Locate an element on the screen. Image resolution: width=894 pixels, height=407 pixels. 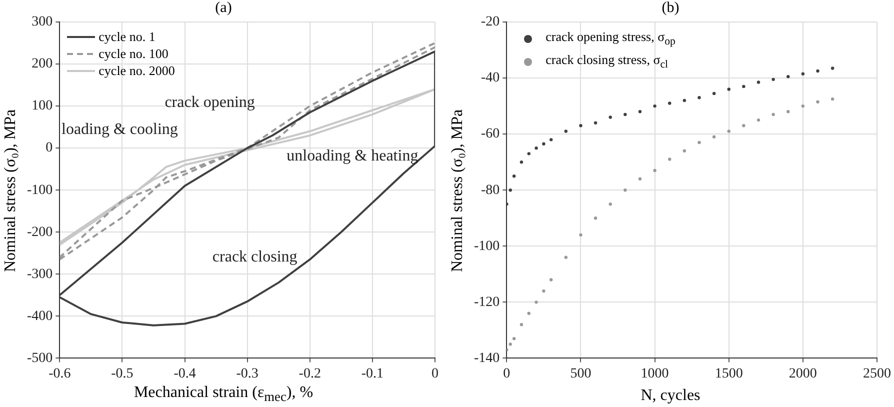
x-tick-label: 2000 is located at coordinates (802, 374).